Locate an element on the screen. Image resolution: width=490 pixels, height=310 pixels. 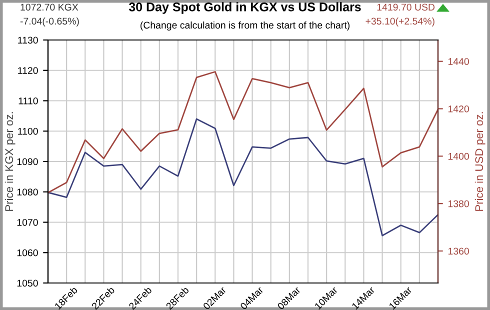
y-tick-label: 1110 is located at coordinates (28, 100).